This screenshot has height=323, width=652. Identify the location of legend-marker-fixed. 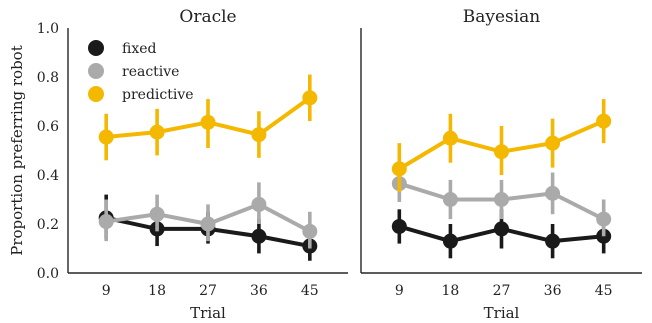
(96, 48).